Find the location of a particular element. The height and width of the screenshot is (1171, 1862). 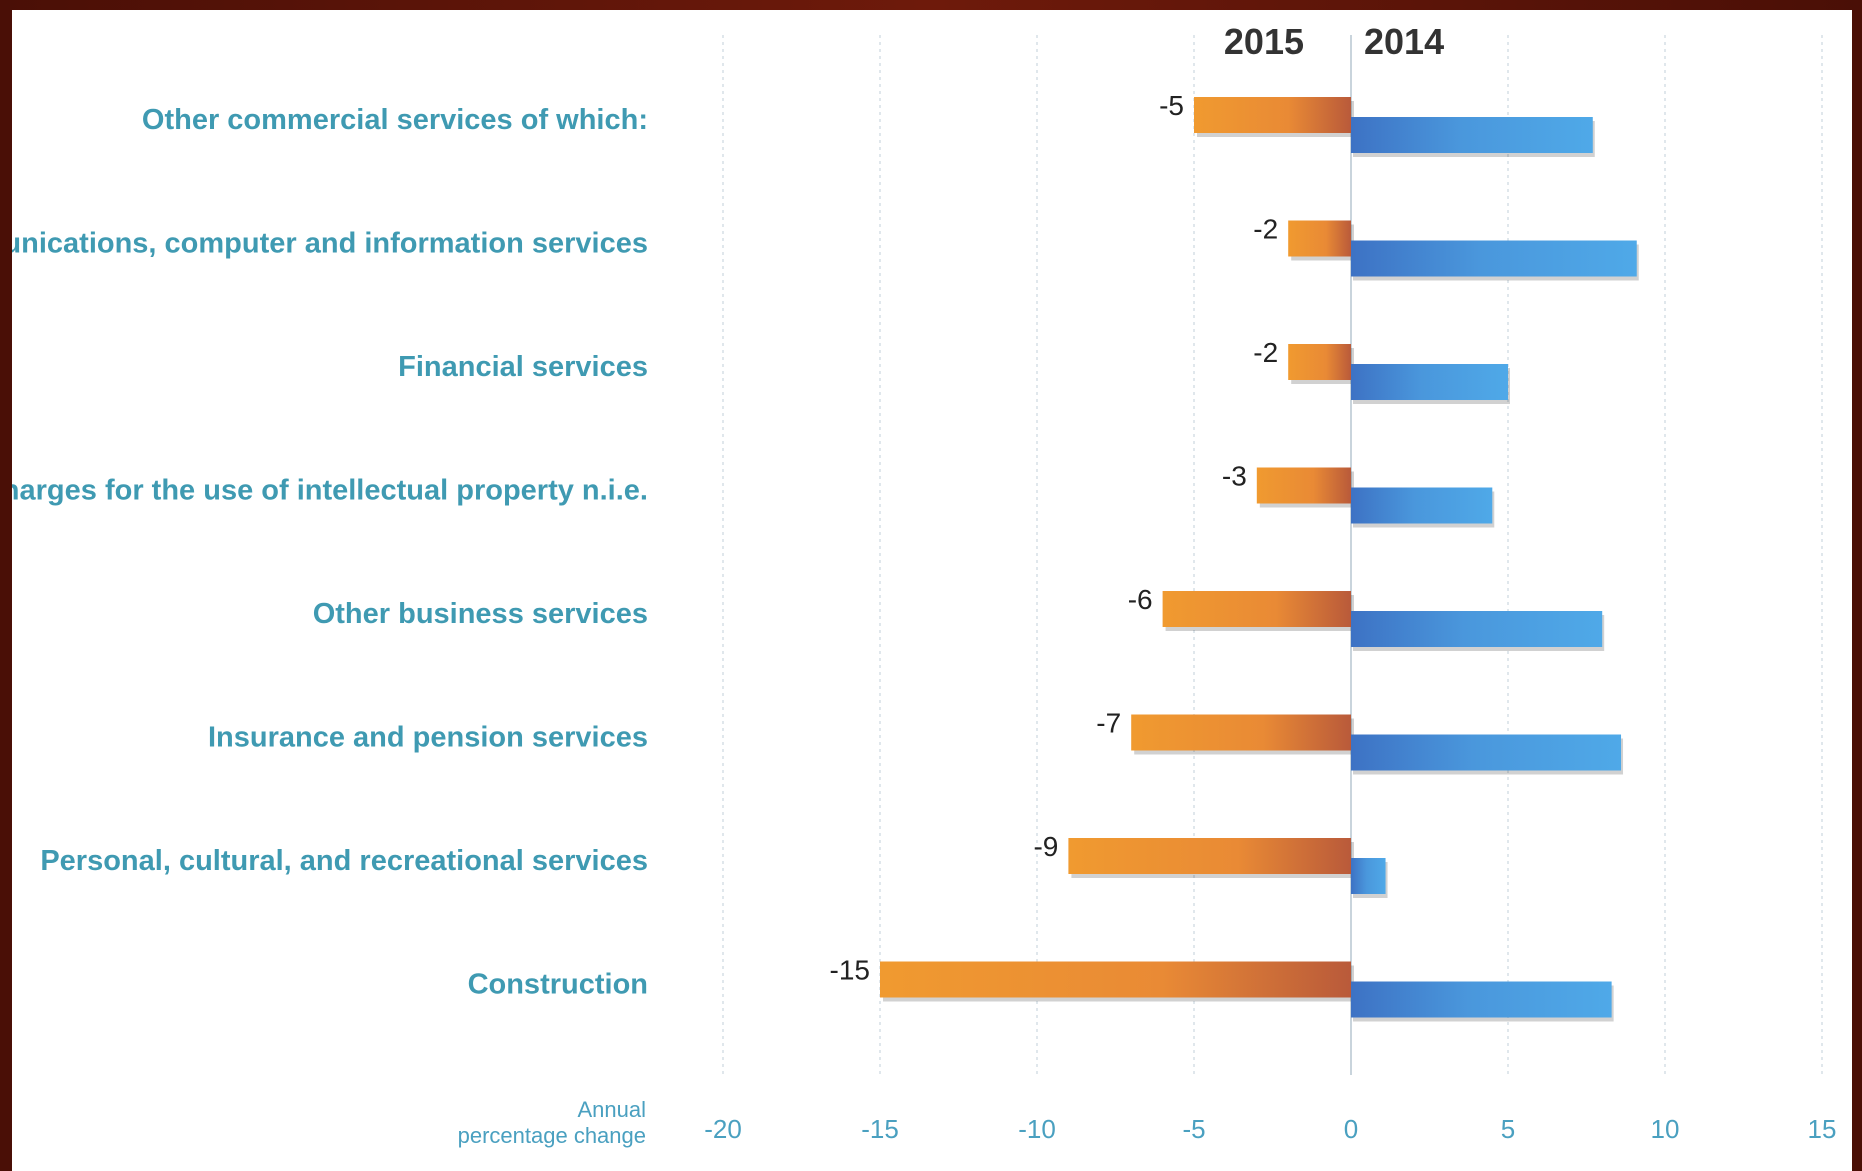

data-label-2015: -7 is located at coordinates (1108, 723).